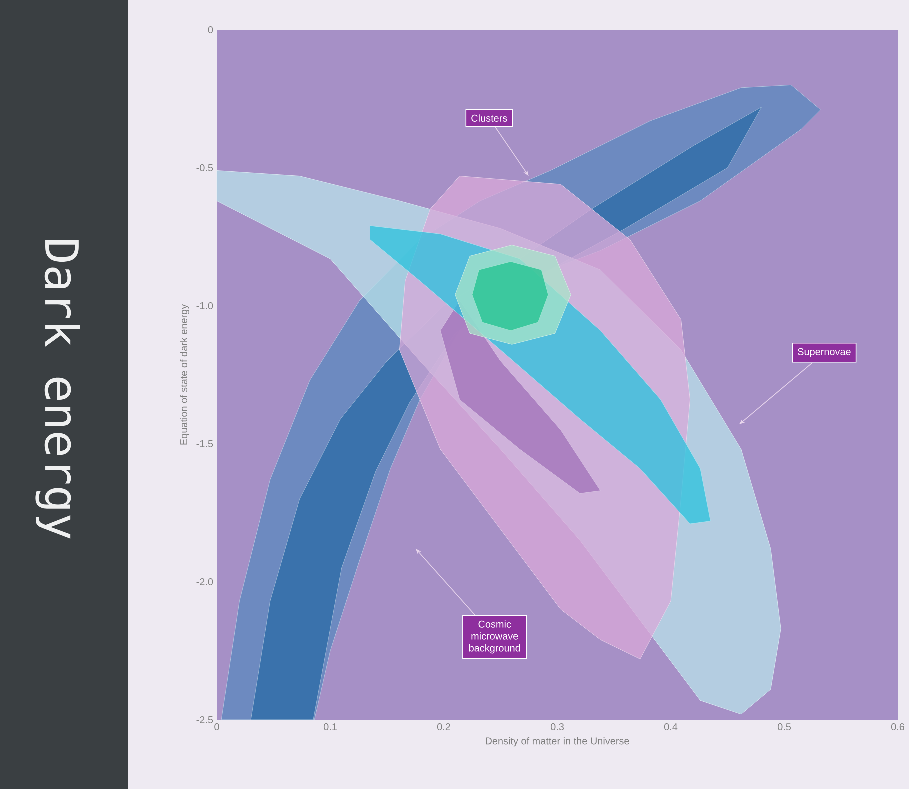  What do you see at coordinates (217, 727) in the screenshot?
I see `x-tick-label: 0` at bounding box center [217, 727].